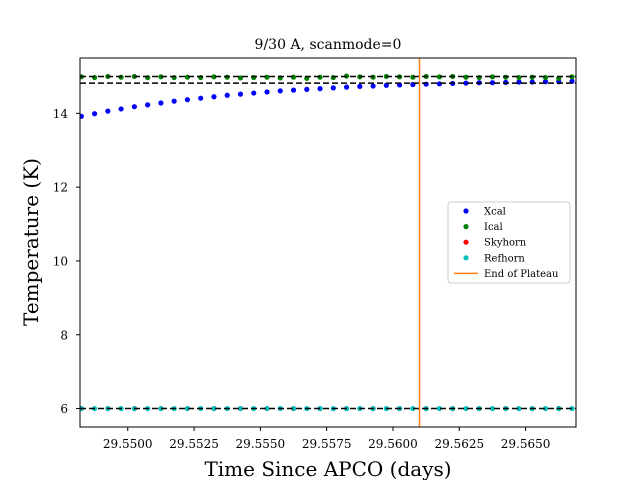  I want to click on y-axis: 6 8 10 12 14, so click(66, 261).